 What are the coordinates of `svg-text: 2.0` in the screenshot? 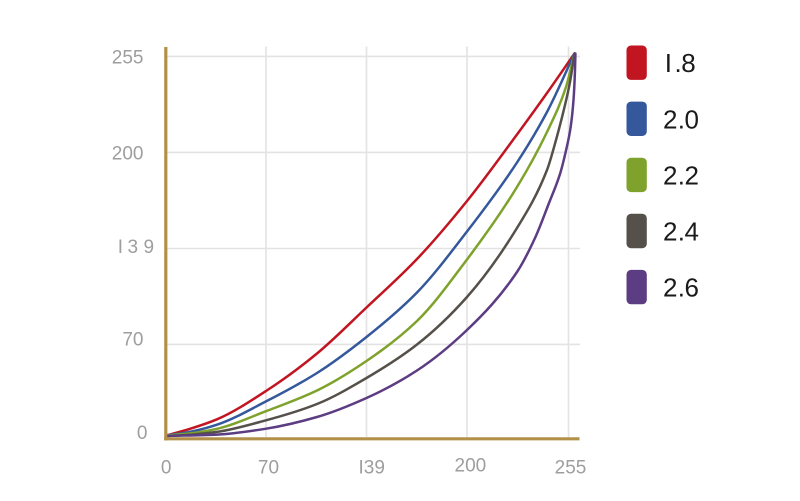 It's located at (681, 119).